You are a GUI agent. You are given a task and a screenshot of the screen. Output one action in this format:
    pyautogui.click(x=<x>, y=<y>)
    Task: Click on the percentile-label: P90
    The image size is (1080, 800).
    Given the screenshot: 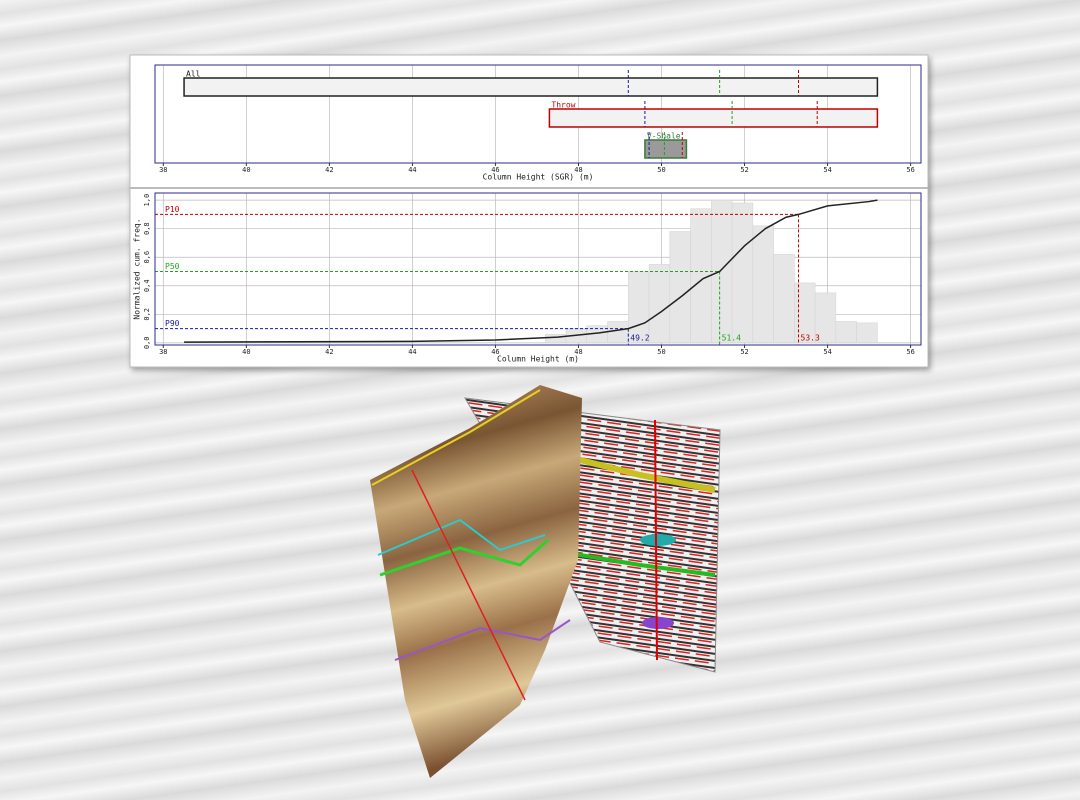 What is the action you would take?
    pyautogui.click(x=172, y=323)
    